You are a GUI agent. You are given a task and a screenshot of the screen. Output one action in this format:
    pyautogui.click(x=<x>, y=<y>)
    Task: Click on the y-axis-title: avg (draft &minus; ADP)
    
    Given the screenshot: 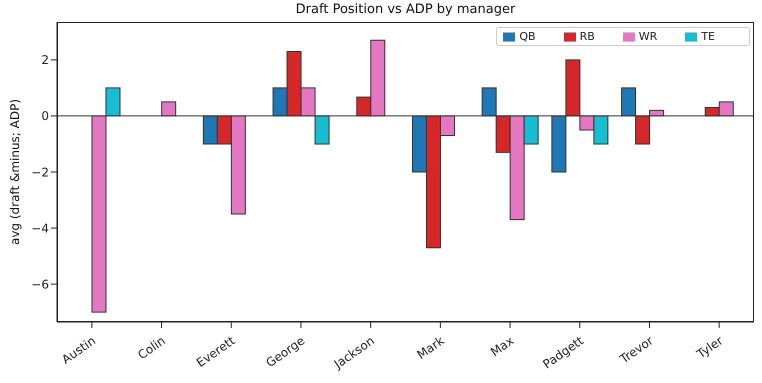 What is the action you would take?
    pyautogui.click(x=15, y=172)
    